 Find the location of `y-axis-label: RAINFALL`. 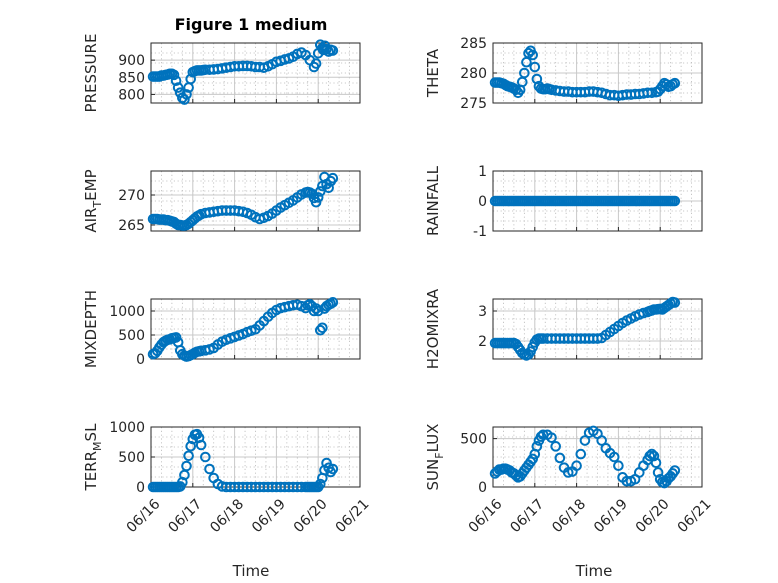

y-axis-label: RAINFALL is located at coordinates (433, 200).